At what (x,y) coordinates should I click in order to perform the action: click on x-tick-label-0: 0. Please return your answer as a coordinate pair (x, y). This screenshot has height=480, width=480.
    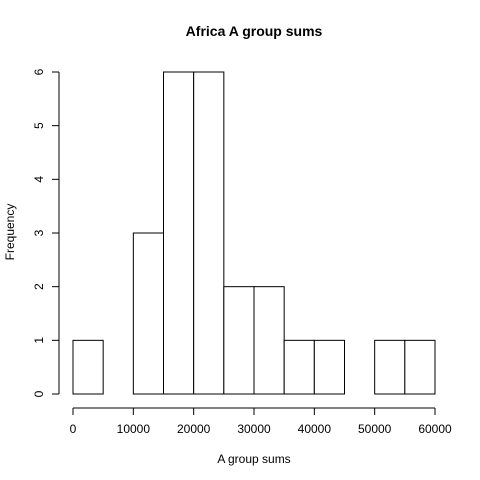
    Looking at the image, I should click on (73, 429).